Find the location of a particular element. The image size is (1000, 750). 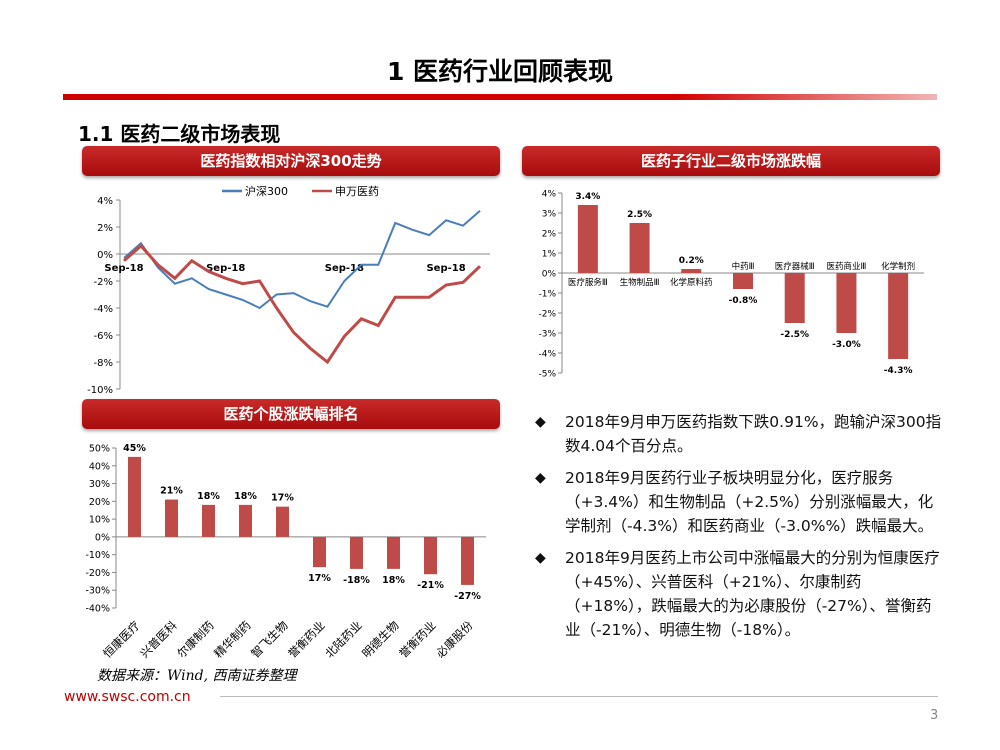

page-title: 1 医药行业回顾表现 is located at coordinates (500, 71).